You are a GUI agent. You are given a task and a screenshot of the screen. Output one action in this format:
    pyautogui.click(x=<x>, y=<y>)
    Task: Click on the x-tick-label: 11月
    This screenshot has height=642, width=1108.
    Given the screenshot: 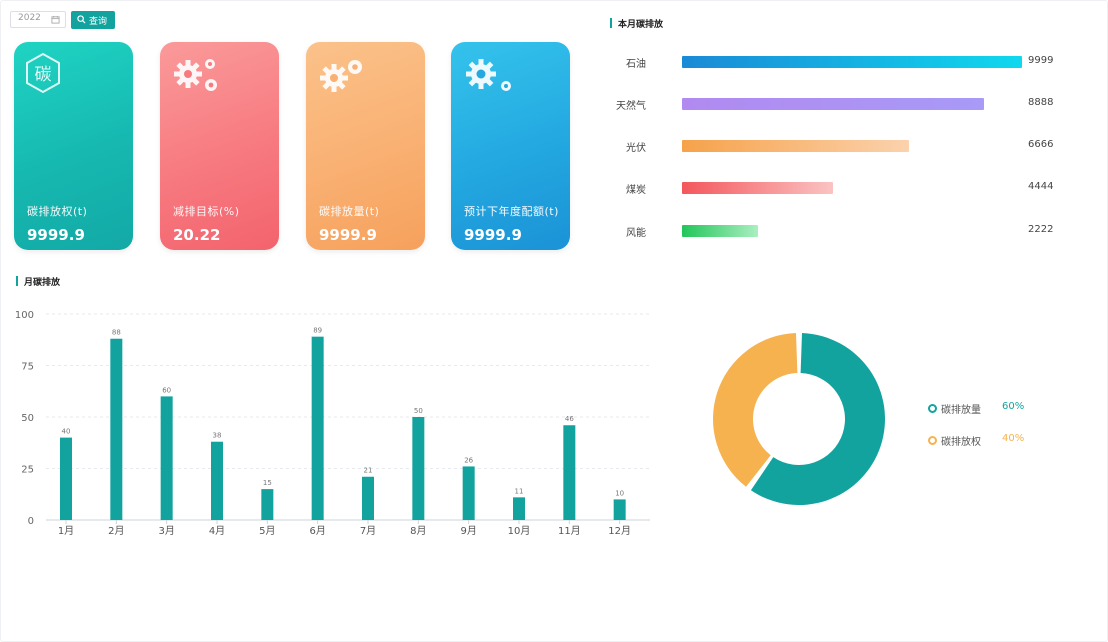 What is the action you would take?
    pyautogui.click(x=569, y=531)
    